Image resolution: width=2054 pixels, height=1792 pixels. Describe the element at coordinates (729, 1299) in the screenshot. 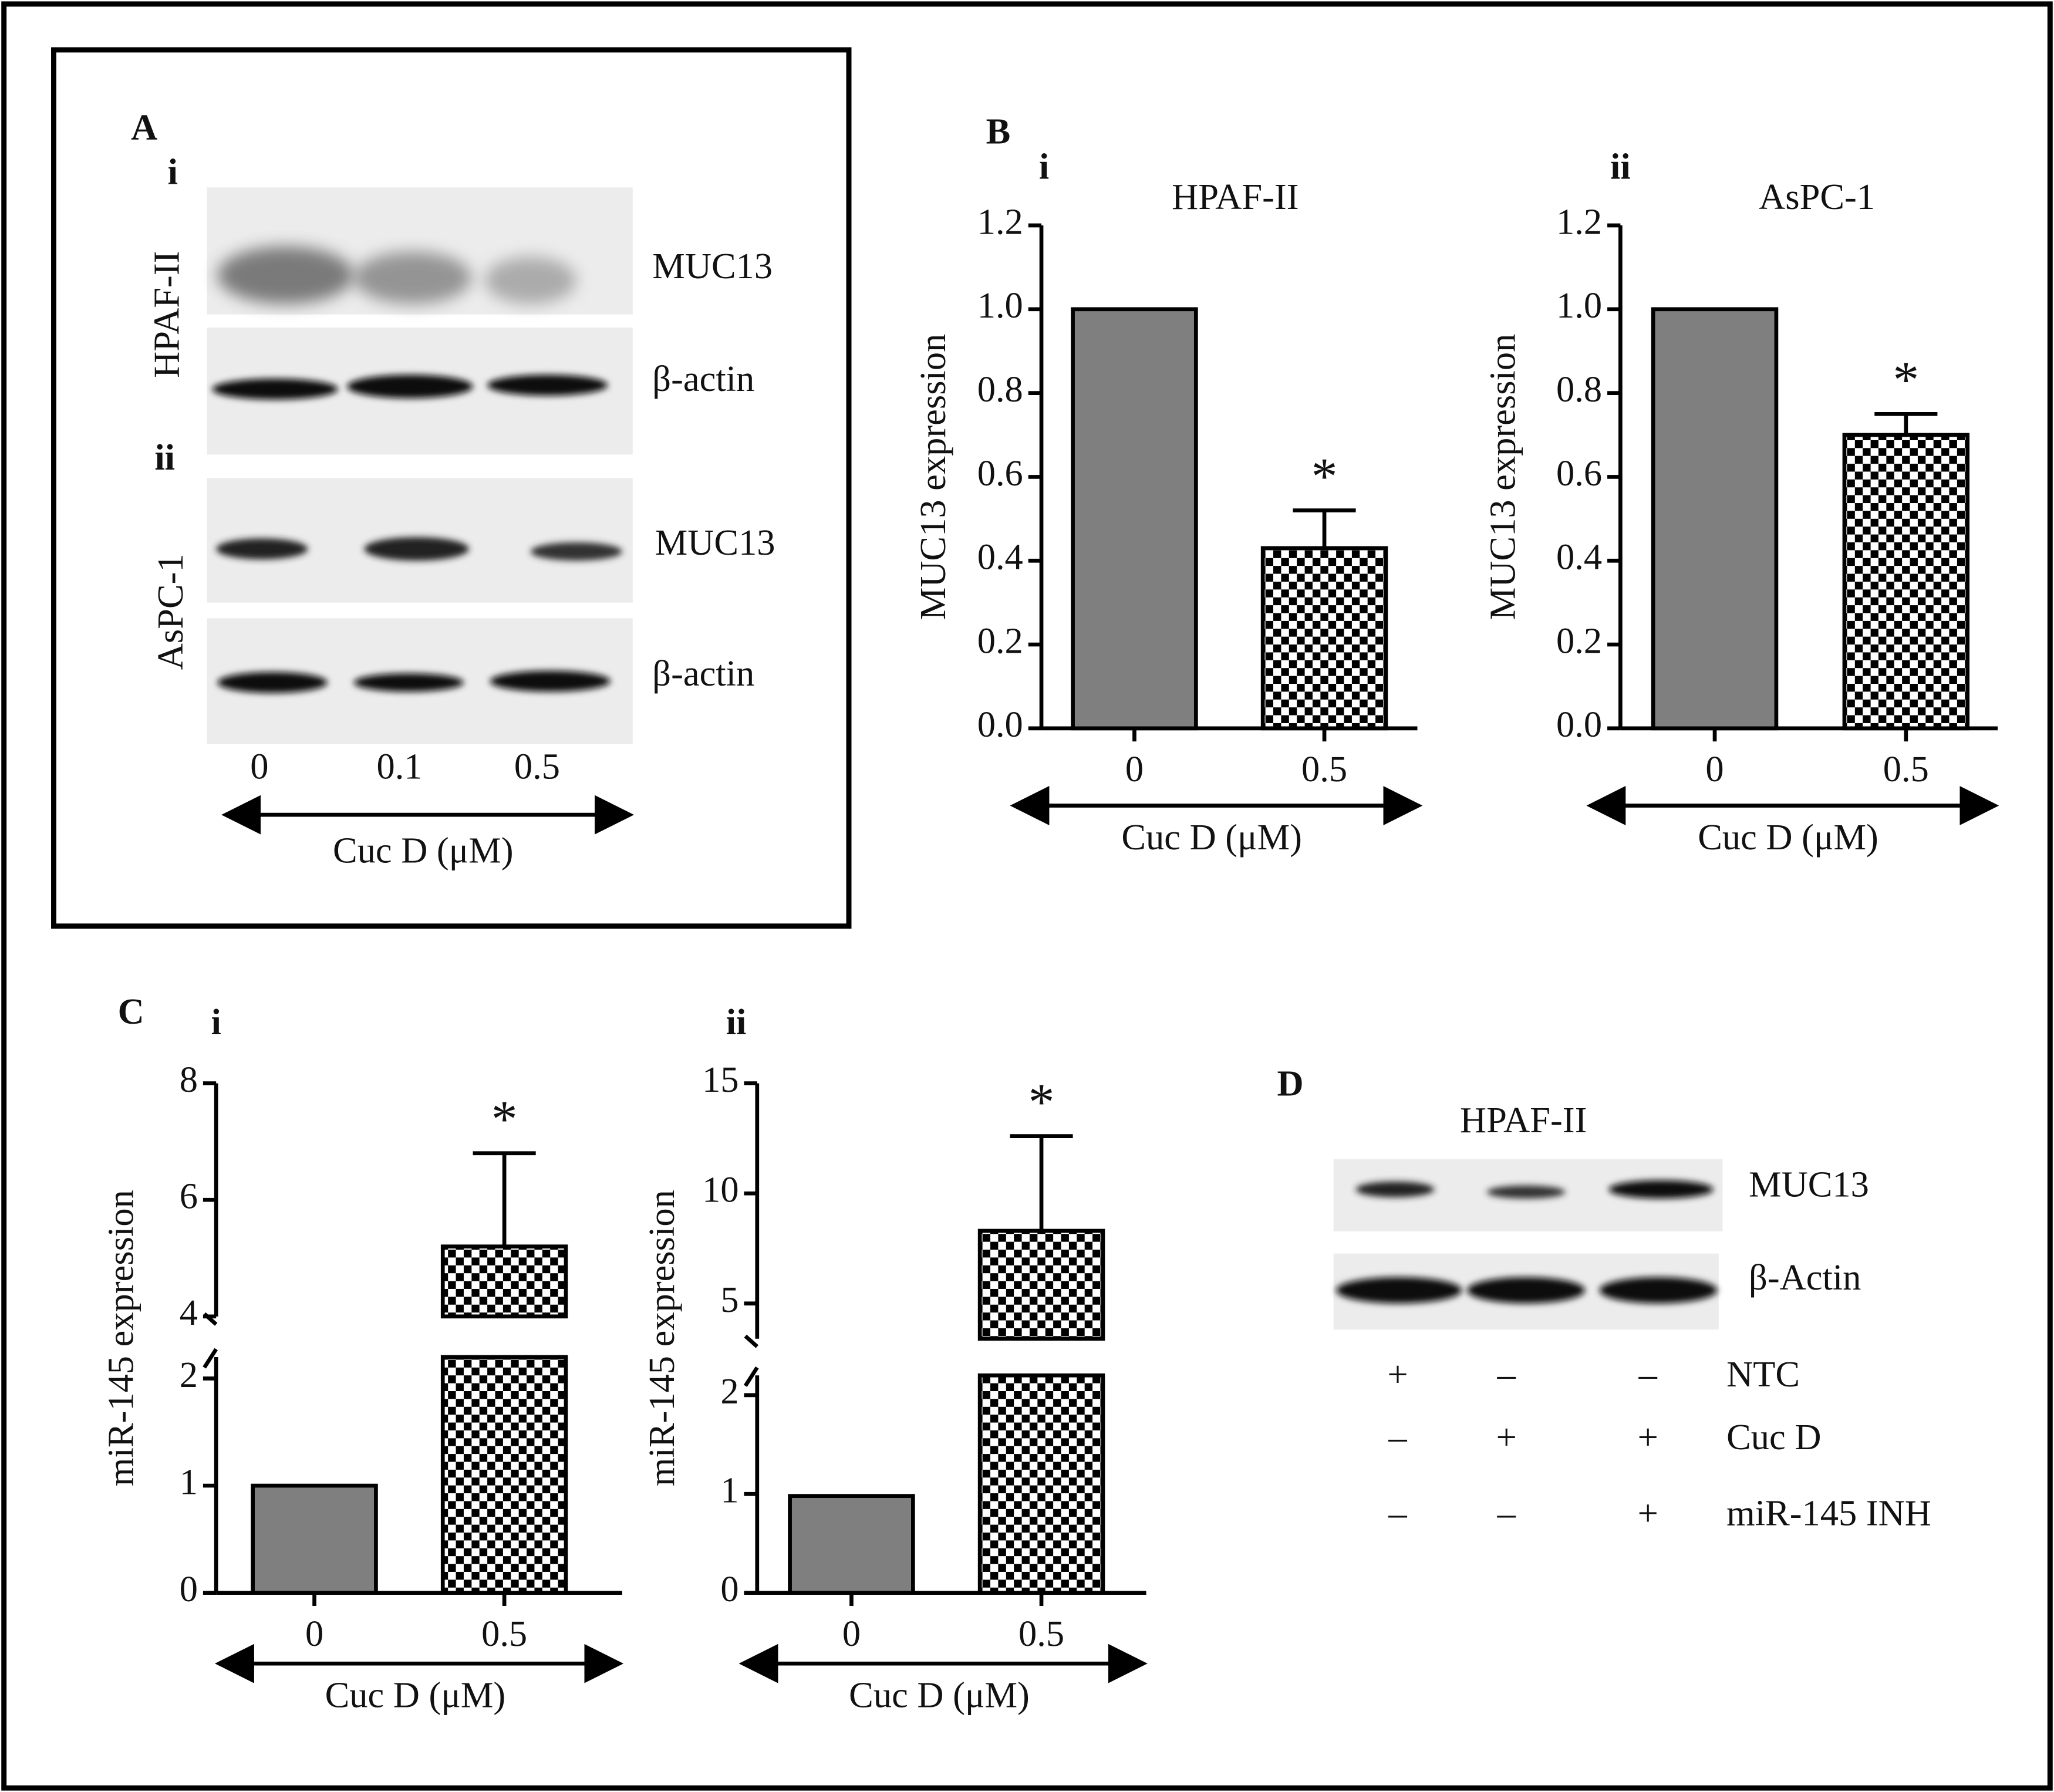

I see `y-tick-label: 5` at that location.